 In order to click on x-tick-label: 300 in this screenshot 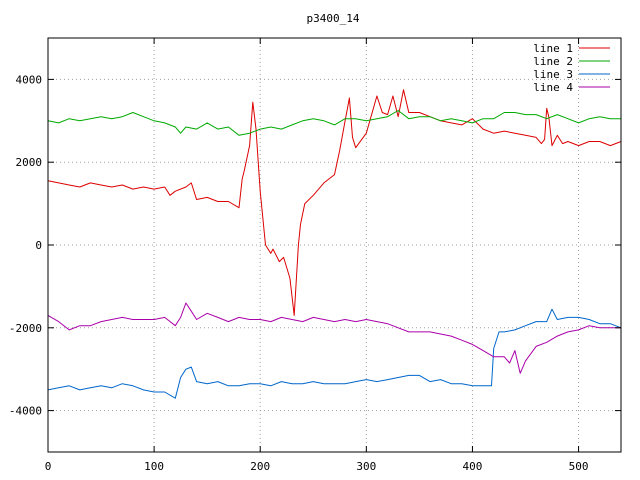, I will do `click(366, 466)`.